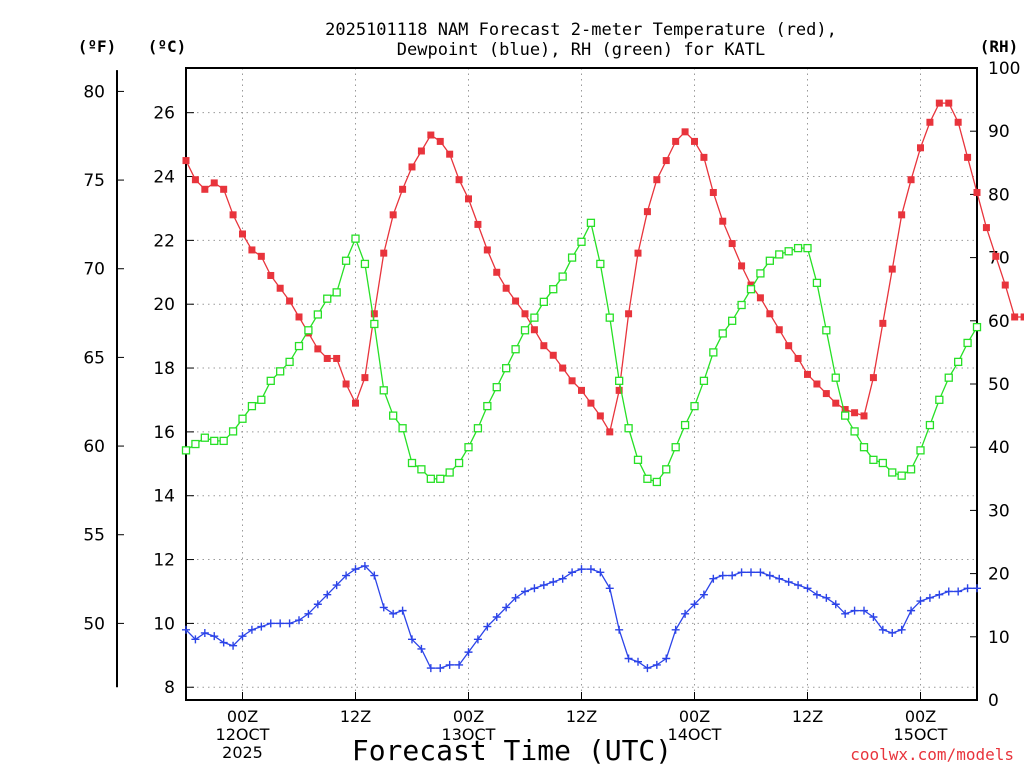 The height and width of the screenshot is (768, 1024). Describe the element at coordinates (164, 178) in the screenshot. I see `celsius-tick-label: 24` at that location.